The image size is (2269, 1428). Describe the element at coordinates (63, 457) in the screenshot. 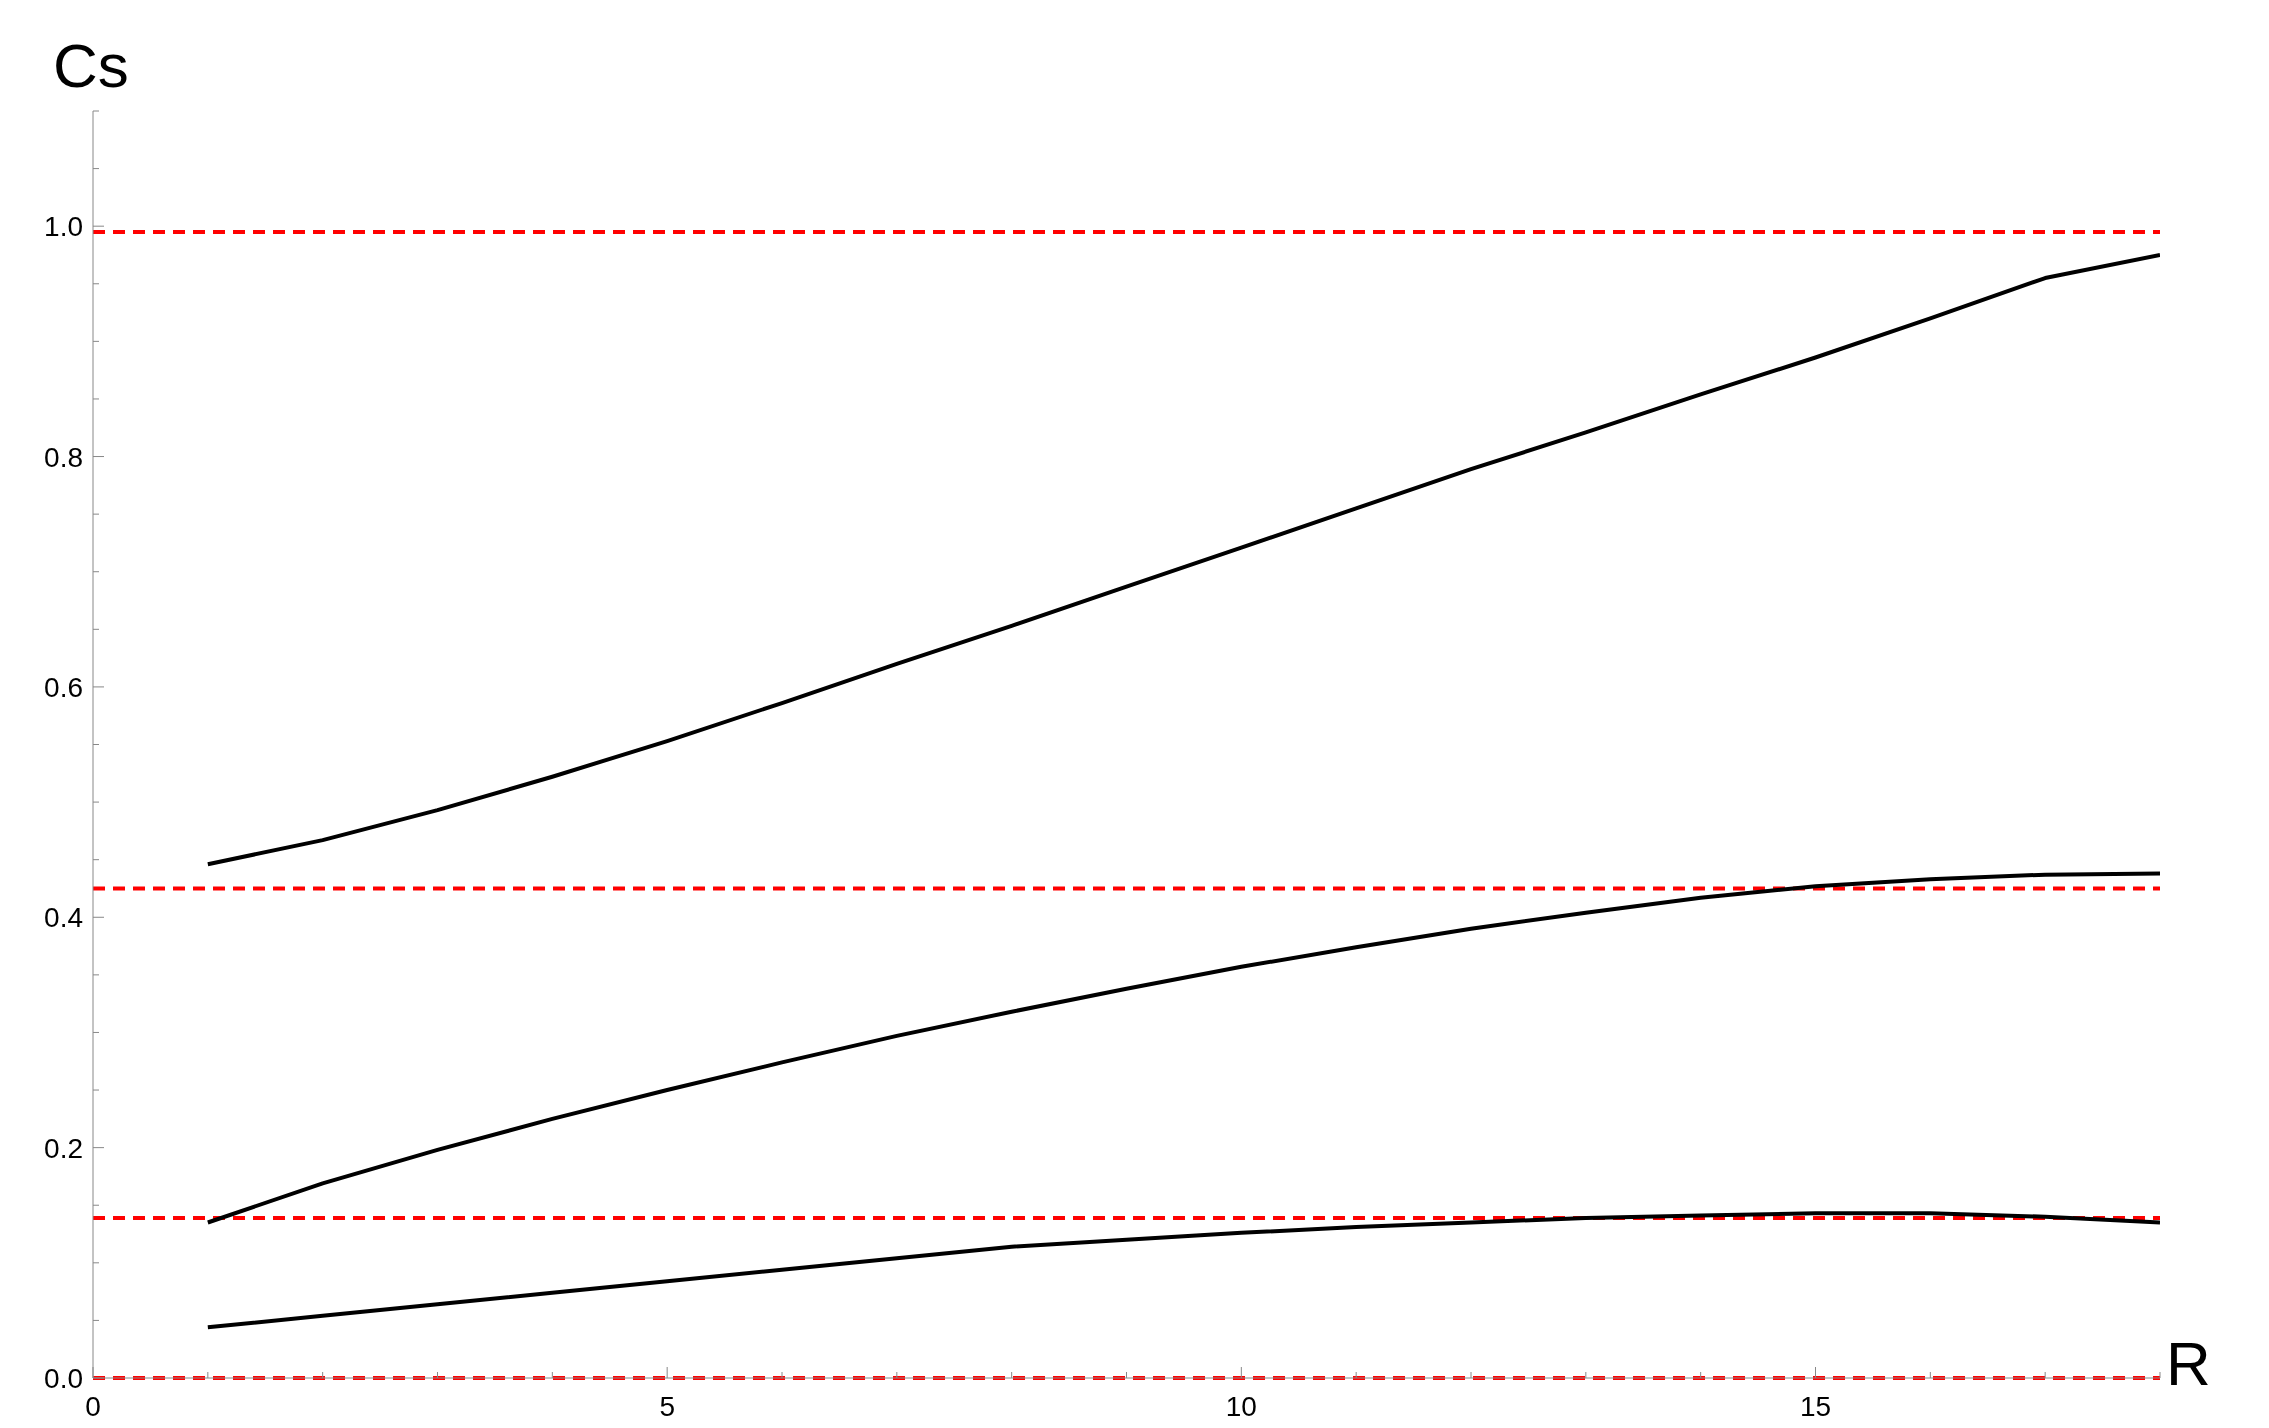

I see `y-tick-label: 0.8` at that location.